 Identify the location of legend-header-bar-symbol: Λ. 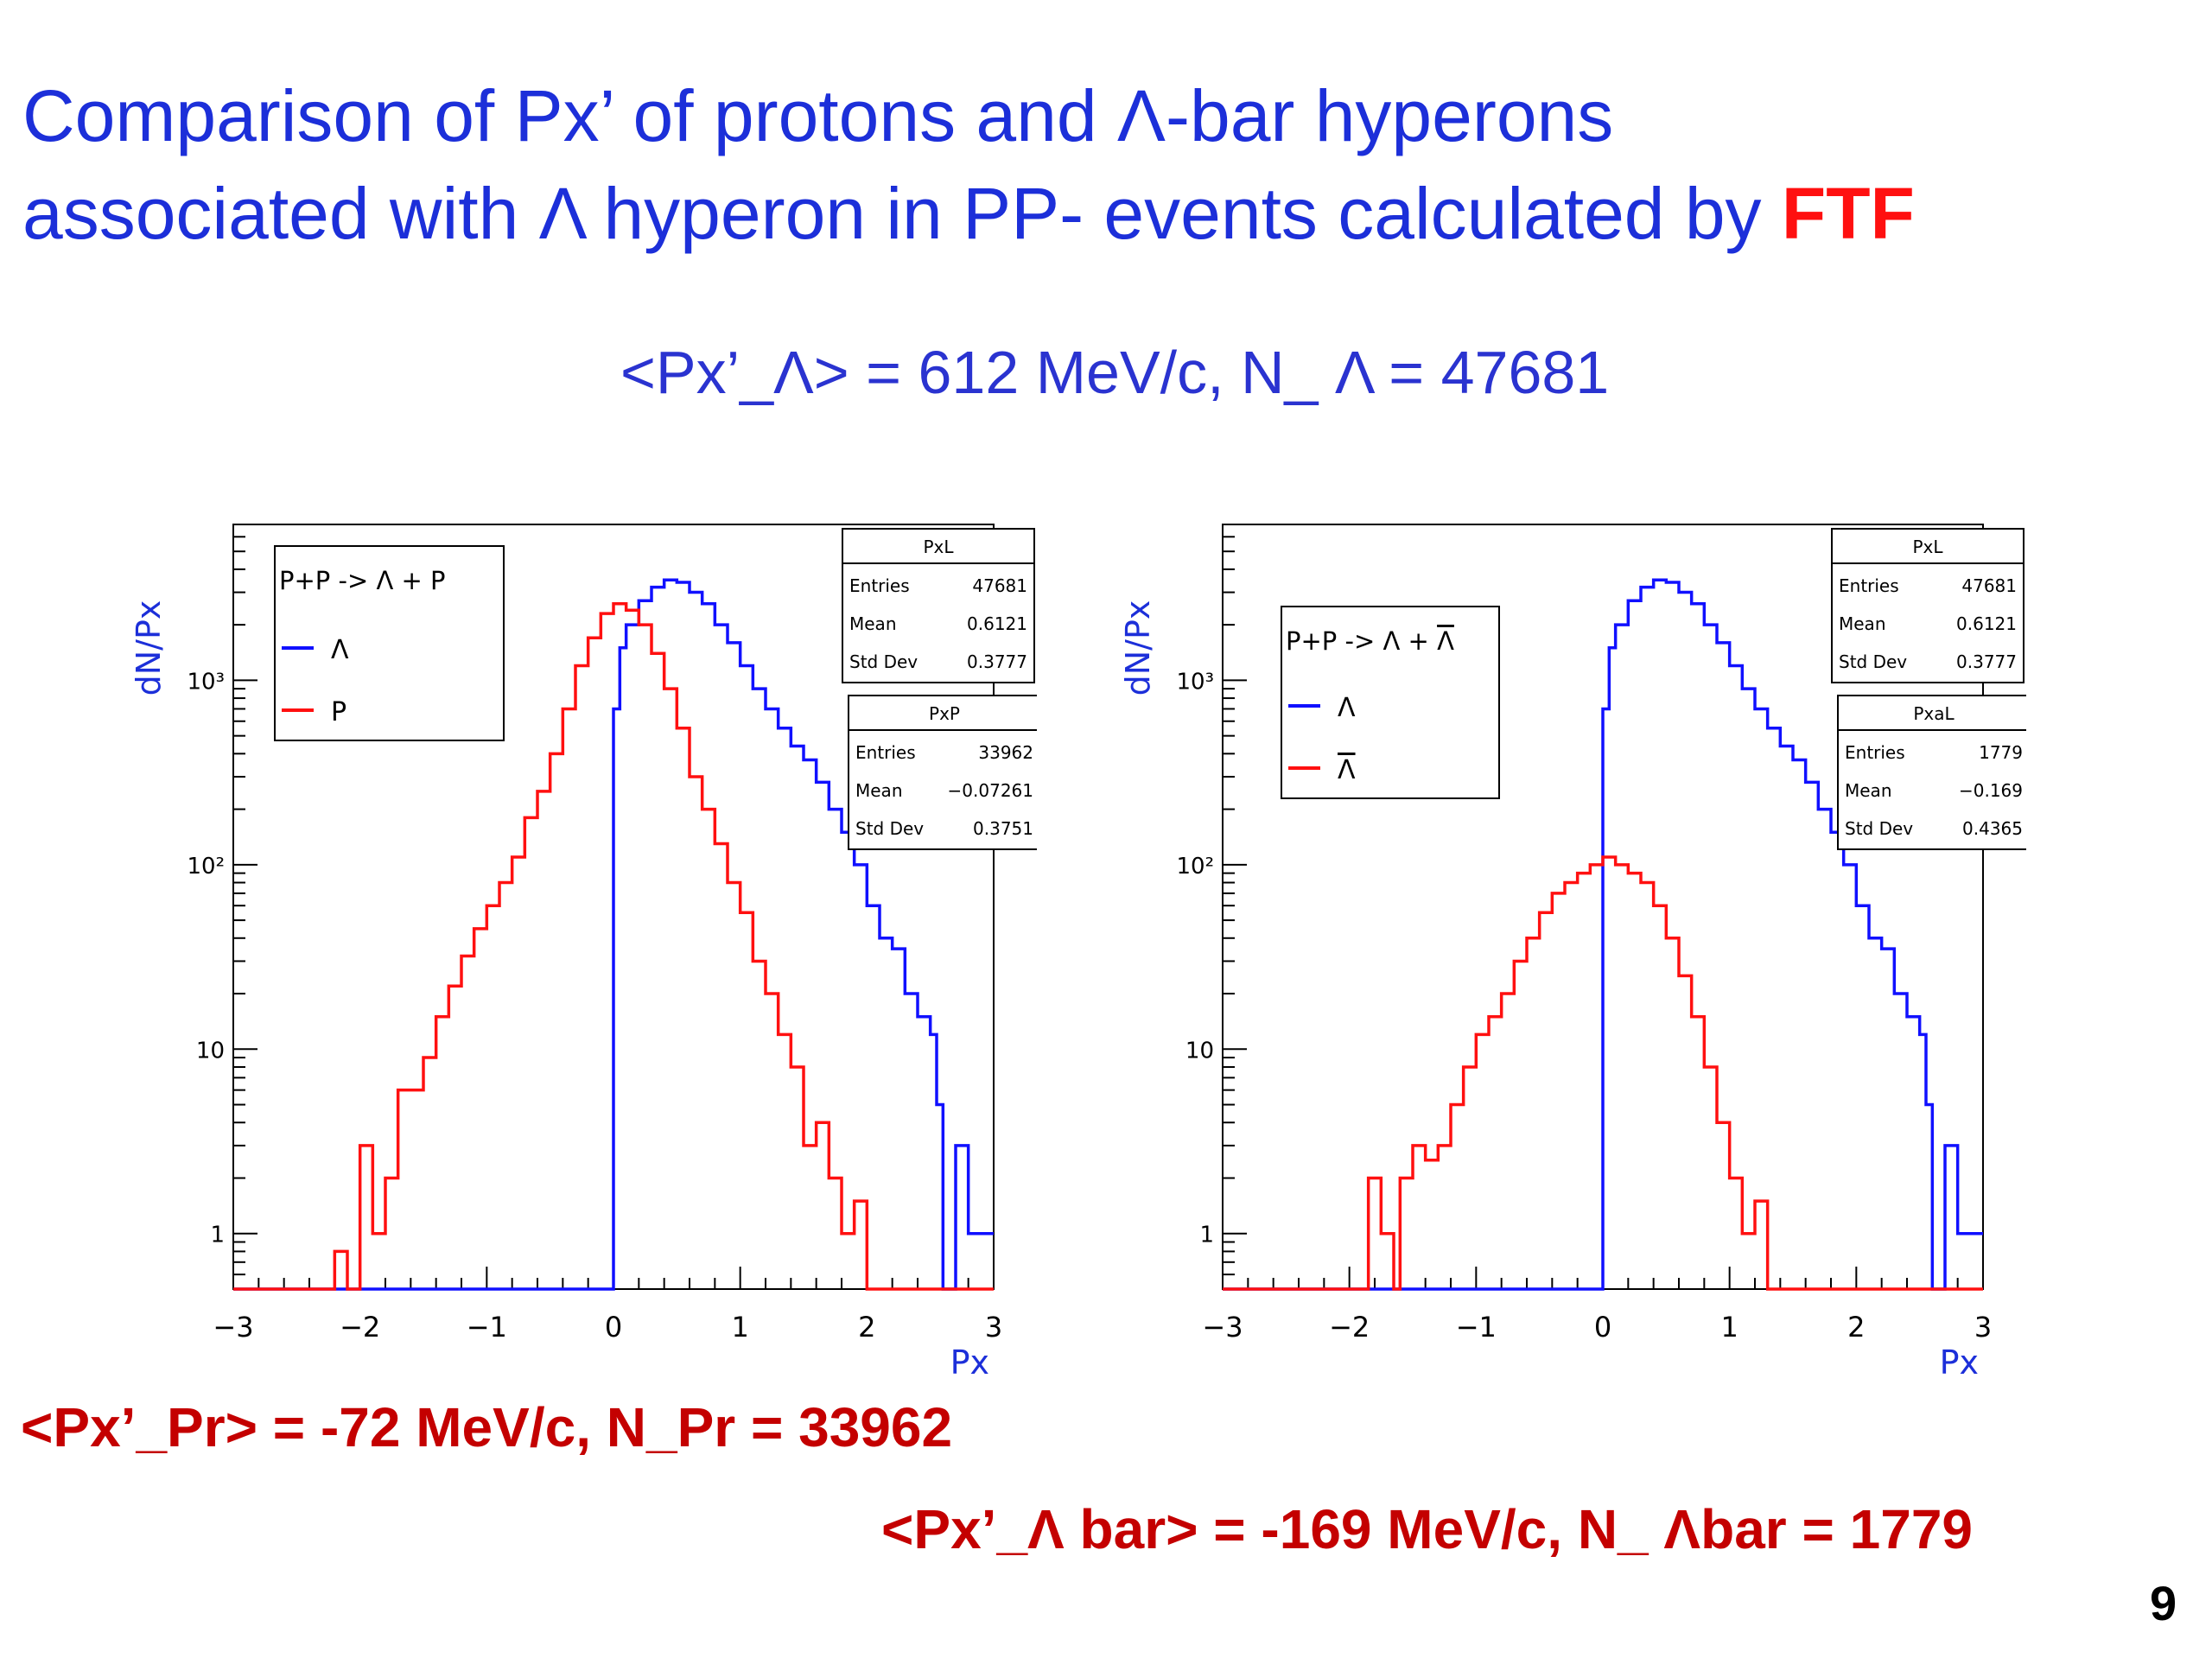
(1445, 641).